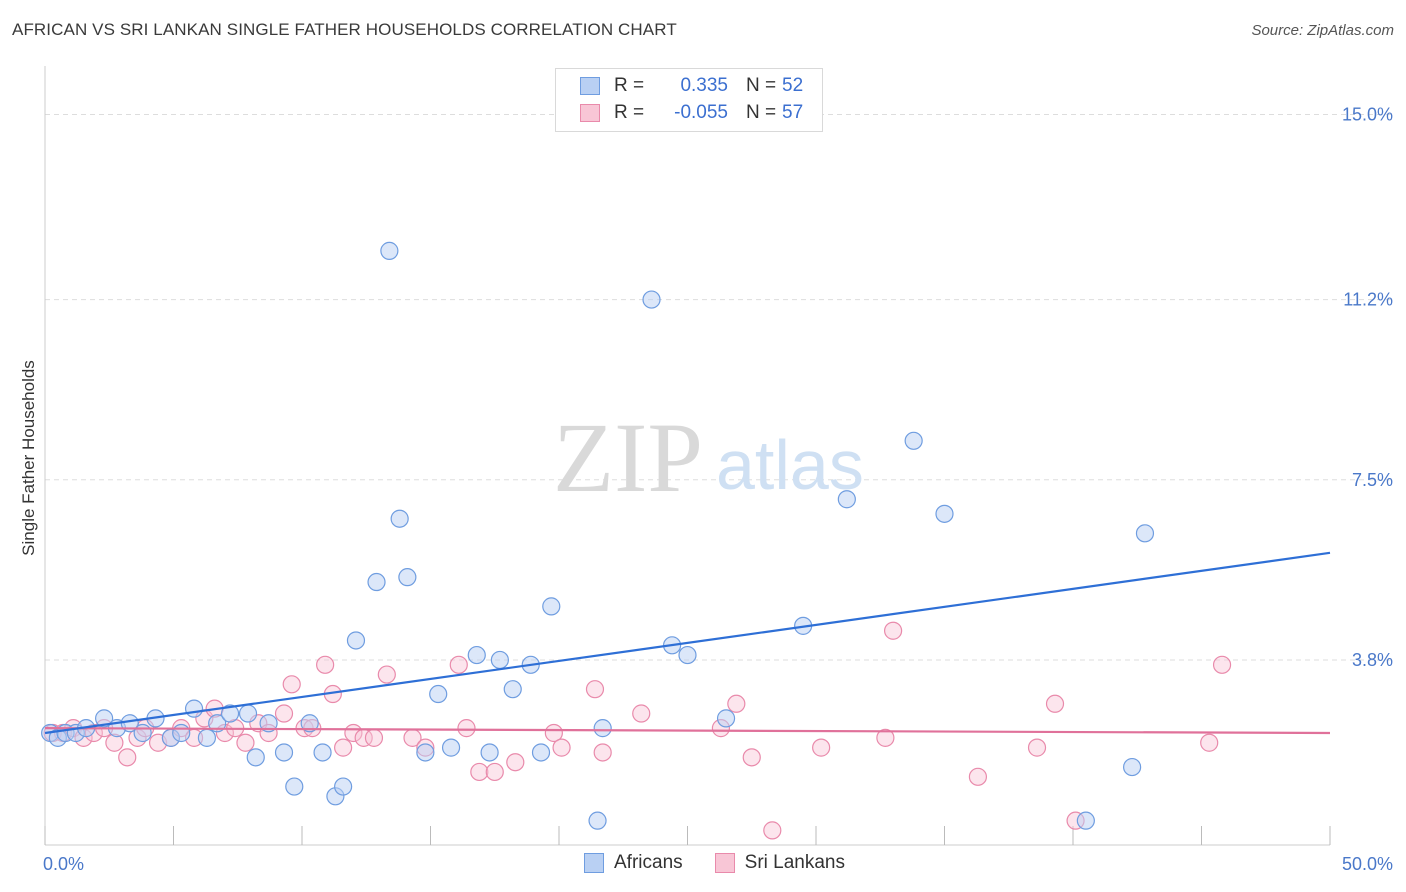 The height and width of the screenshot is (892, 1406). What do you see at coordinates (28, 458) in the screenshot?
I see `y-axis-title: Single Father Households` at bounding box center [28, 458].